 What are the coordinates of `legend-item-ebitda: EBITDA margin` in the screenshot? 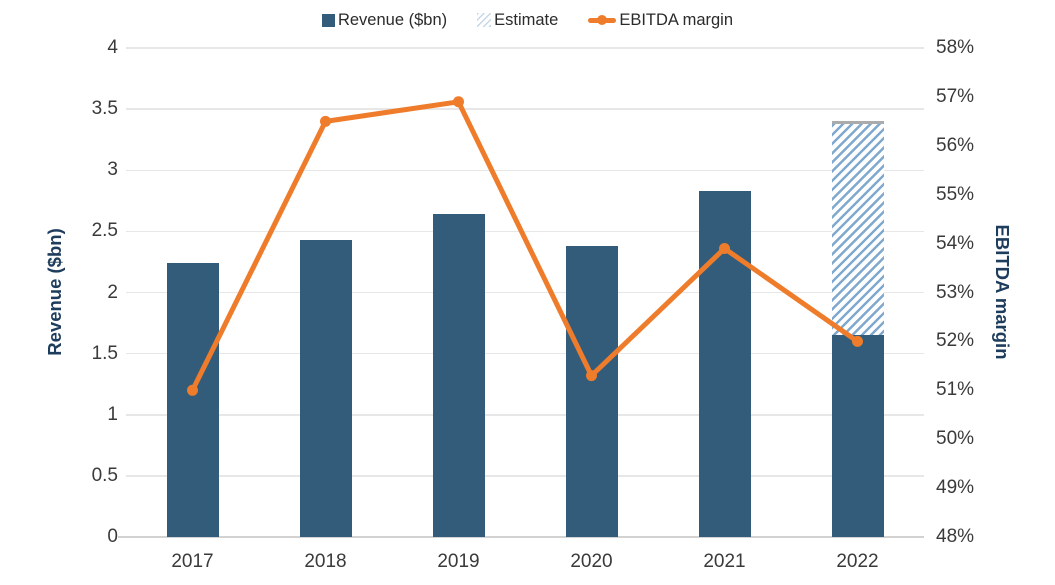 It's located at (660, 20).